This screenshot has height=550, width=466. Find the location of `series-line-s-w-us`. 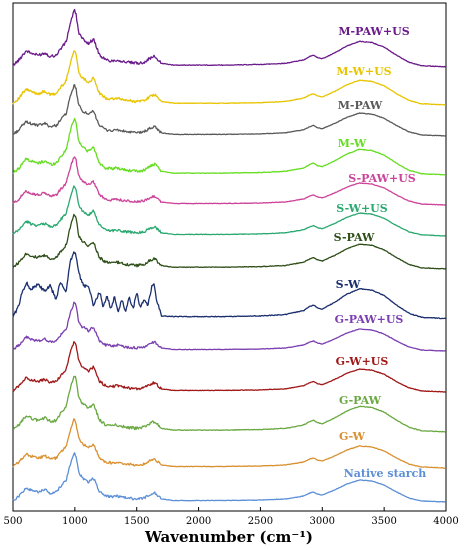

series-line-s-w-us is located at coordinates (229, 211).